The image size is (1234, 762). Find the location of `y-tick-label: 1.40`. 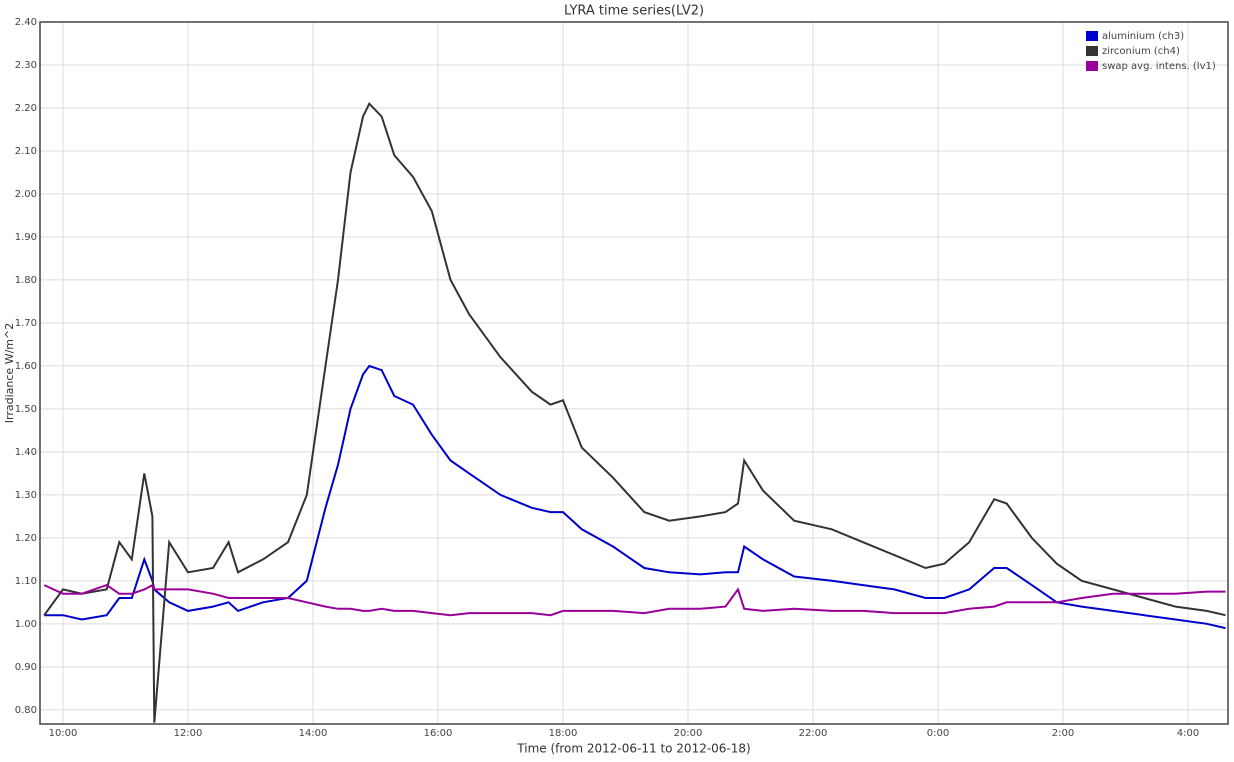

y-tick-label: 1.40 is located at coordinates (26, 452).